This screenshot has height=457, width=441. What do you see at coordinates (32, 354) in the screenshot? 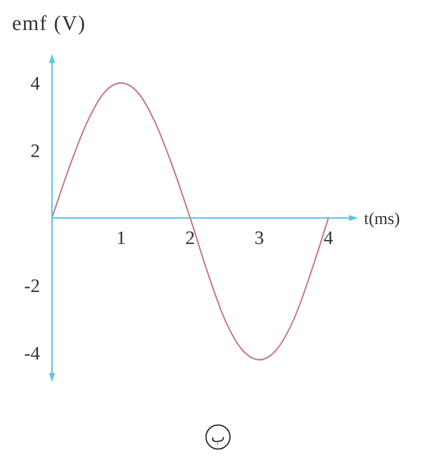
I see `y-tick-label: -4` at bounding box center [32, 354].